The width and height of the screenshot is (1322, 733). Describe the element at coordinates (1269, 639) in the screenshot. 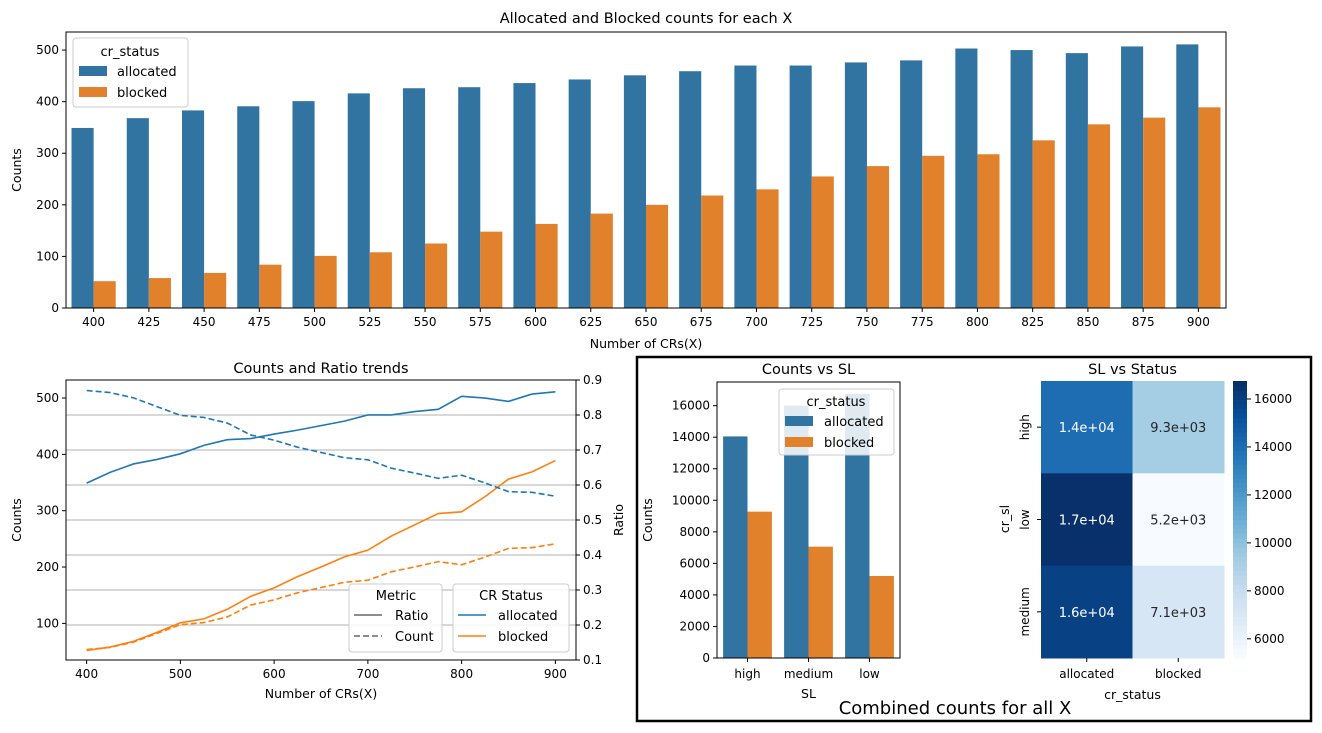

I see `colorbar-tick-label: 6000` at that location.